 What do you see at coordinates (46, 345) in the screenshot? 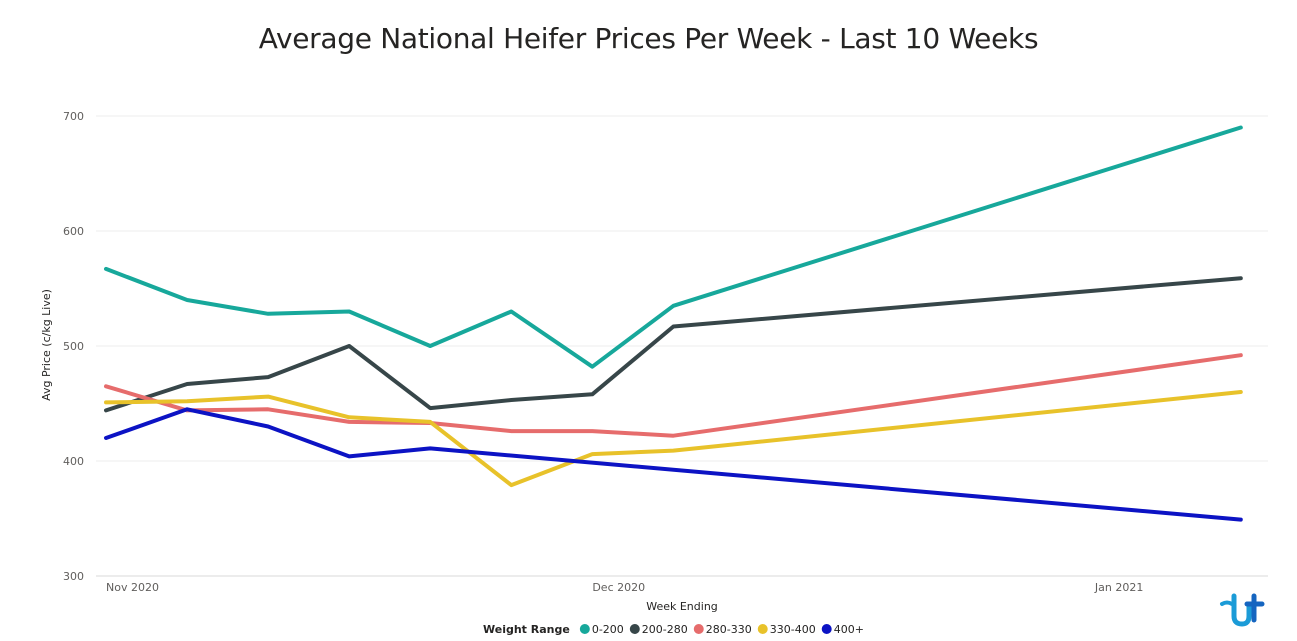
I see `y-axis-title: Avg Price (c/kg Live)` at bounding box center [46, 345].